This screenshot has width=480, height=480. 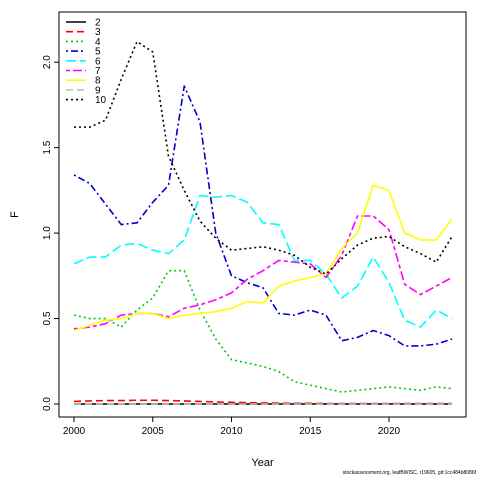 I want to click on legend-label-8: 8, so click(x=98, y=81).